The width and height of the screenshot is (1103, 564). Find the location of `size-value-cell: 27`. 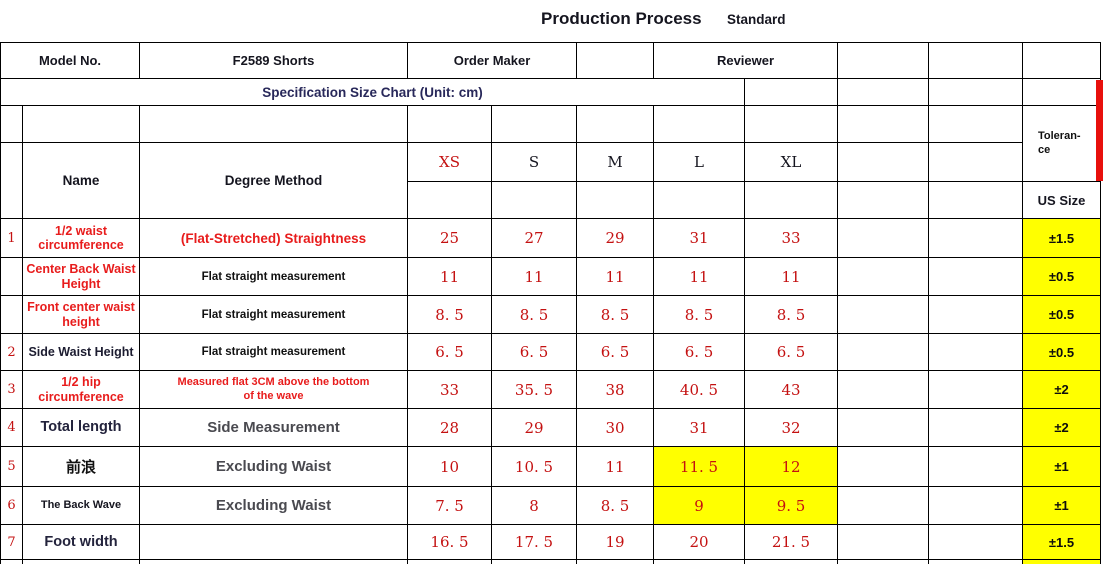

size-value-cell: 27 is located at coordinates (534, 238).